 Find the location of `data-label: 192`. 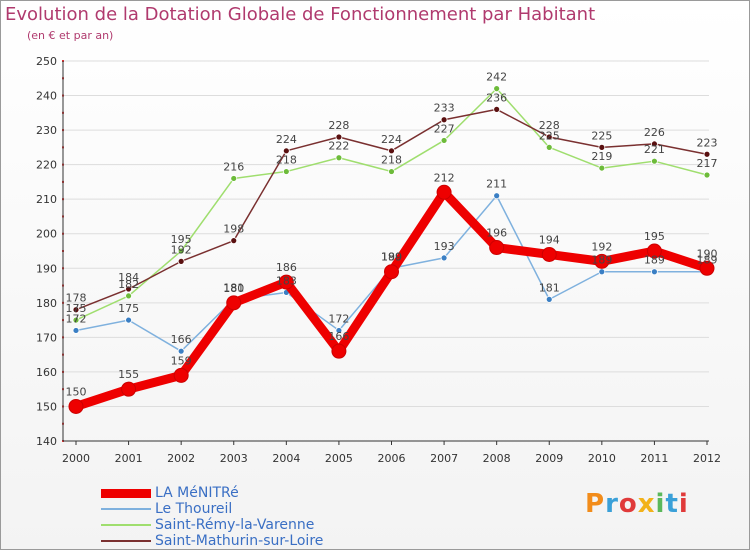

data-label: 192 is located at coordinates (601, 246).